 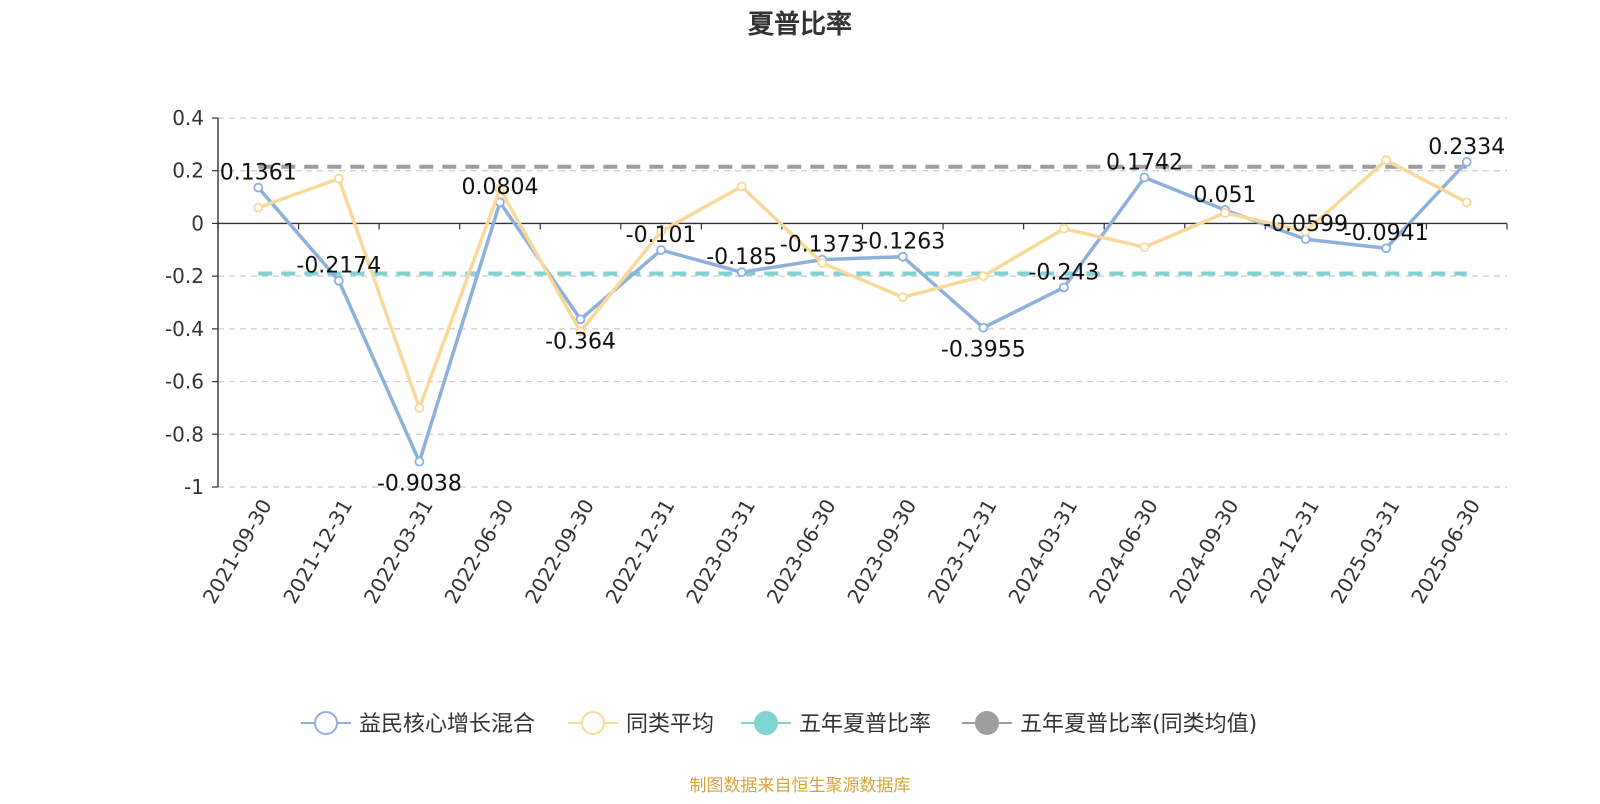 What do you see at coordinates (580, 341) in the screenshot?
I see `data-label: -0.364` at bounding box center [580, 341].